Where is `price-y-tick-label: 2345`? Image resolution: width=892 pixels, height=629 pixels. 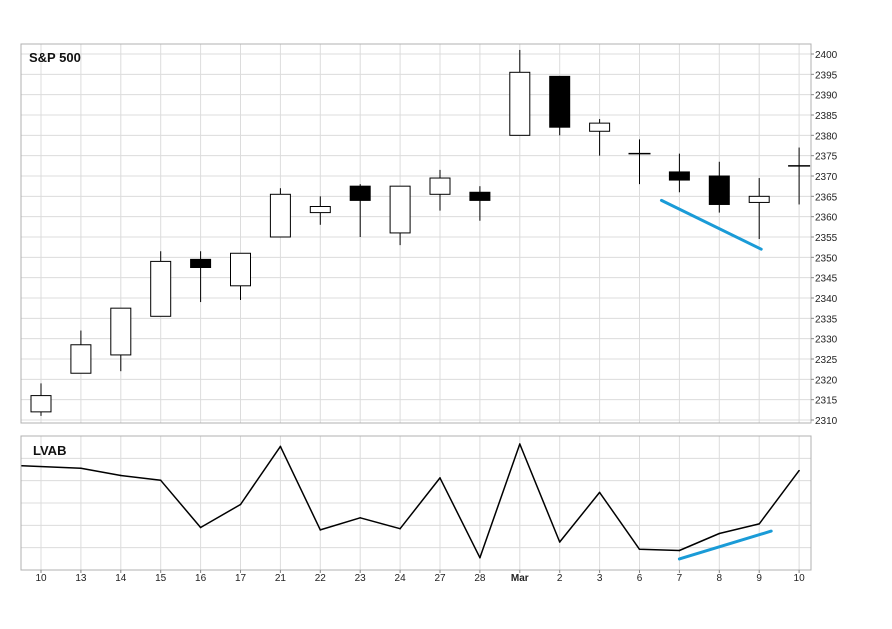
price-y-tick-label: 2345 is located at coordinates (826, 279).